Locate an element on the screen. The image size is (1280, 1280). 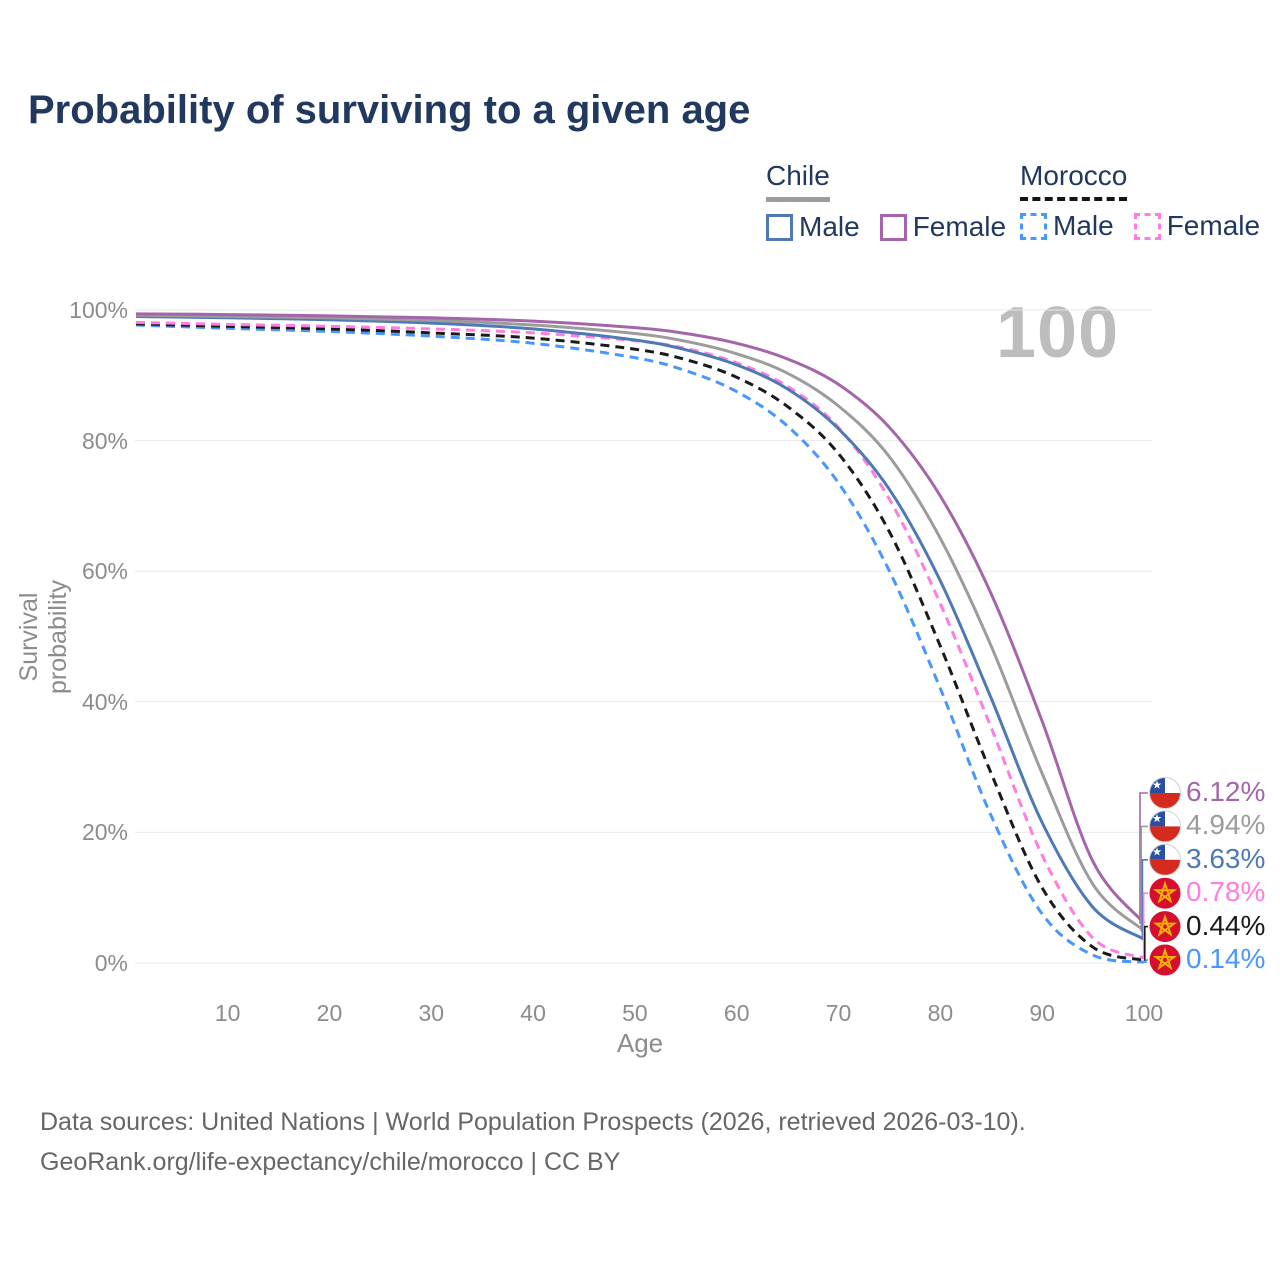
legend-item-morocco-female: Female is located at coordinates (1197, 226).